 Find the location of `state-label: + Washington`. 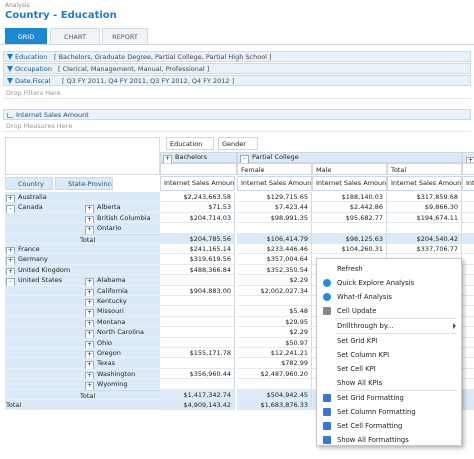

state-label: + Washington is located at coordinates (110, 374).